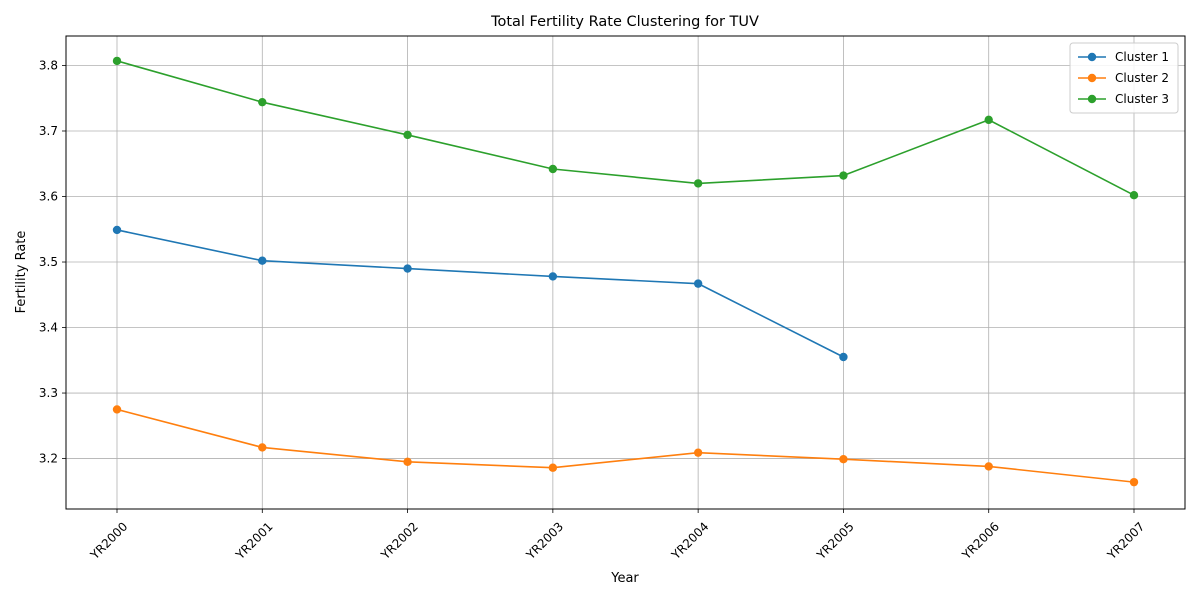 This screenshot has width=1200, height=600. What do you see at coordinates (48, 197) in the screenshot?
I see `y-tick-label: 3.6` at bounding box center [48, 197].